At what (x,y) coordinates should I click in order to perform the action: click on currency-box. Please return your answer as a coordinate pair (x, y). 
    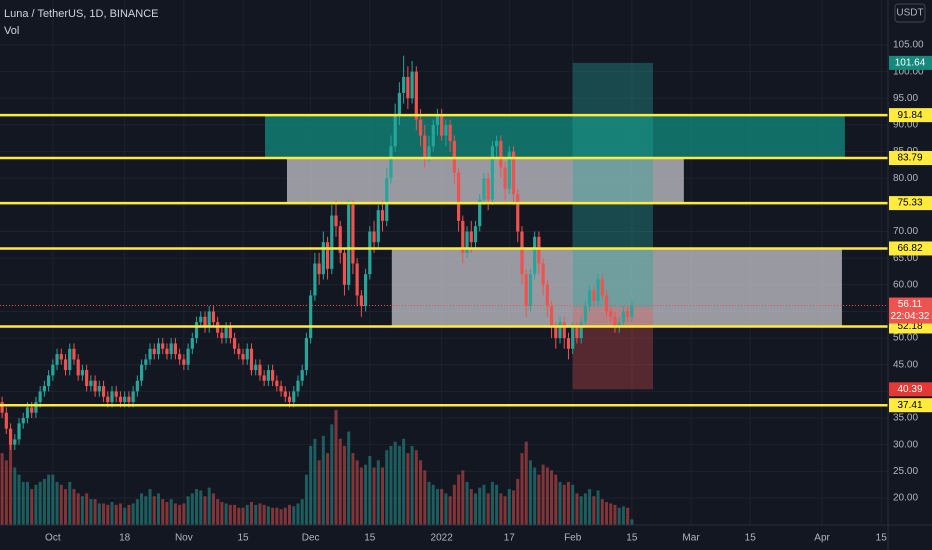
    Looking at the image, I should click on (910, 13).